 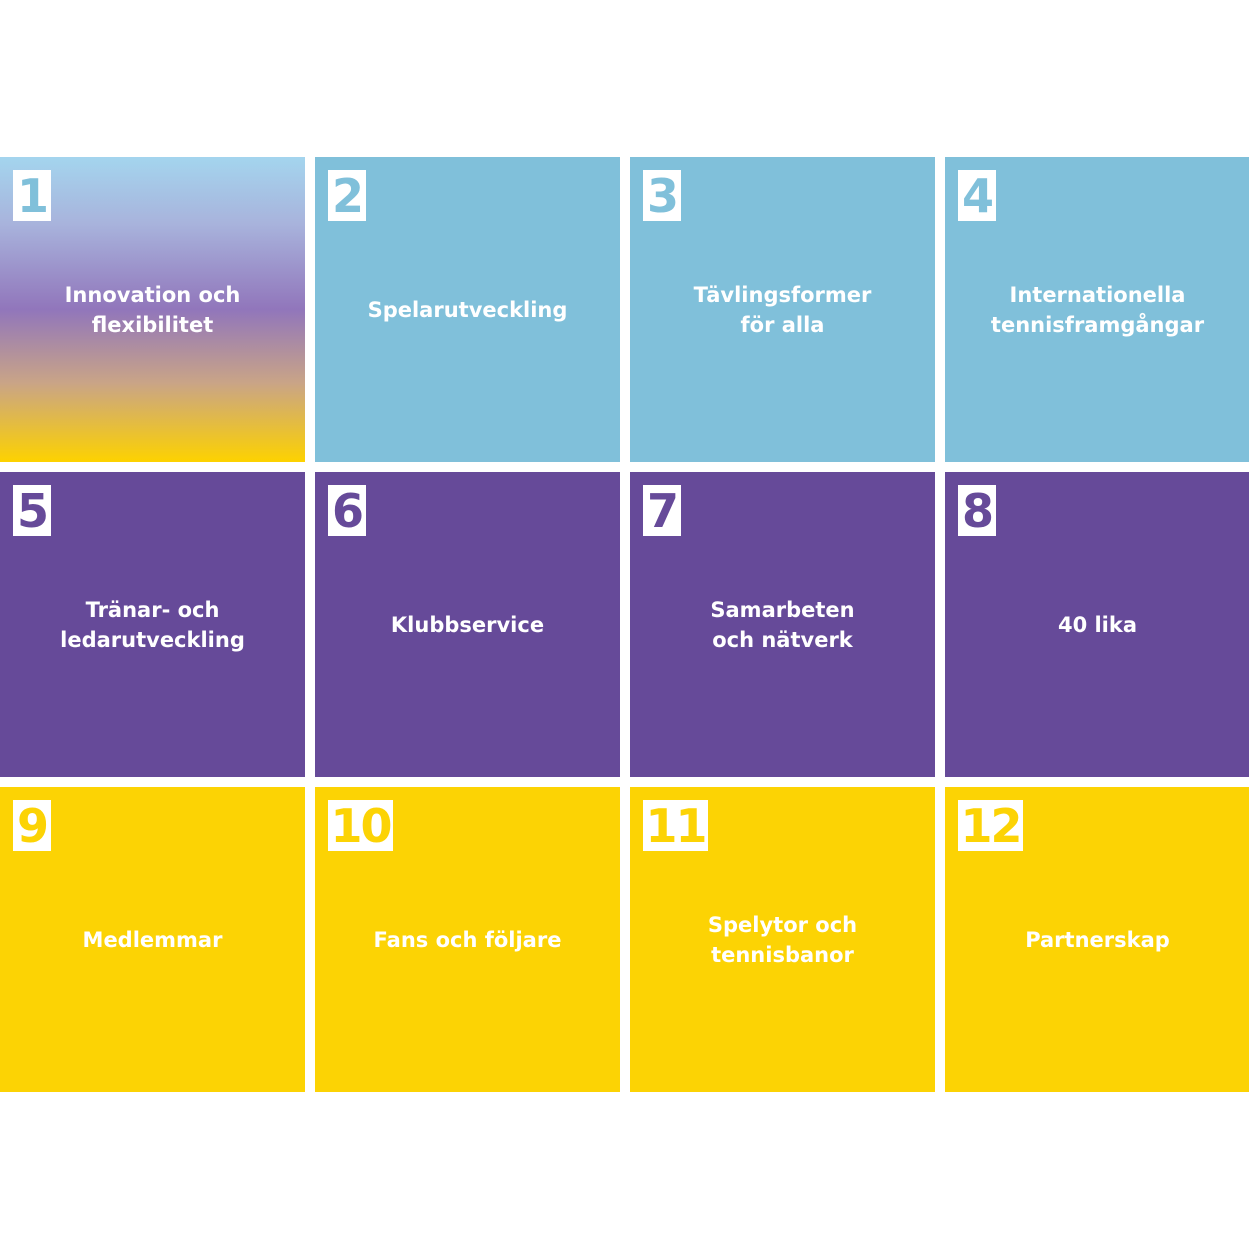 What do you see at coordinates (347, 195) in the screenshot?
I see `tile-number: 2` at bounding box center [347, 195].